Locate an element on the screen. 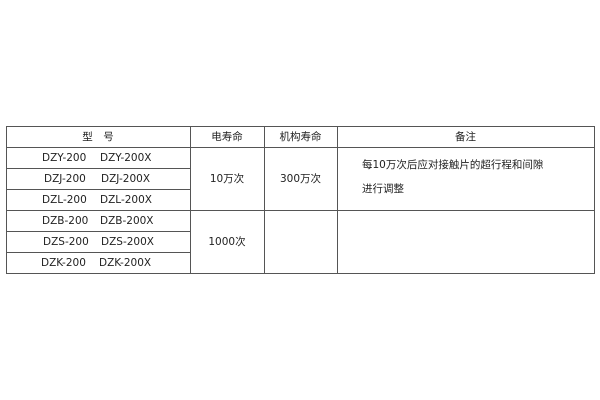 The height and width of the screenshot is (400, 600). mechanical-life-cell: 300万次 is located at coordinates (300, 179).